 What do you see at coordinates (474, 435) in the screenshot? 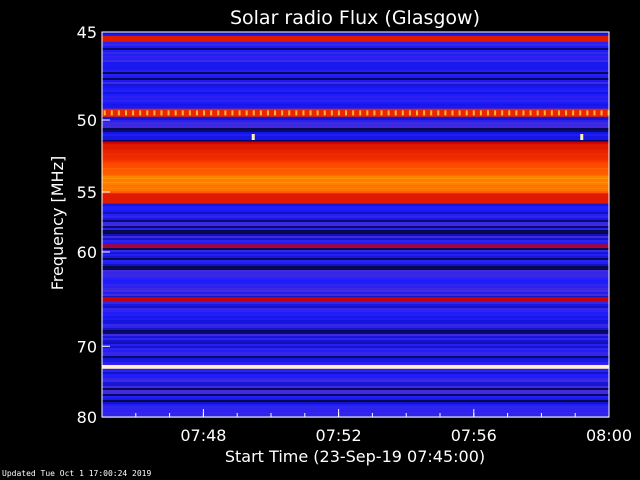
I see `x-tick-label: 07:56` at bounding box center [474, 435].